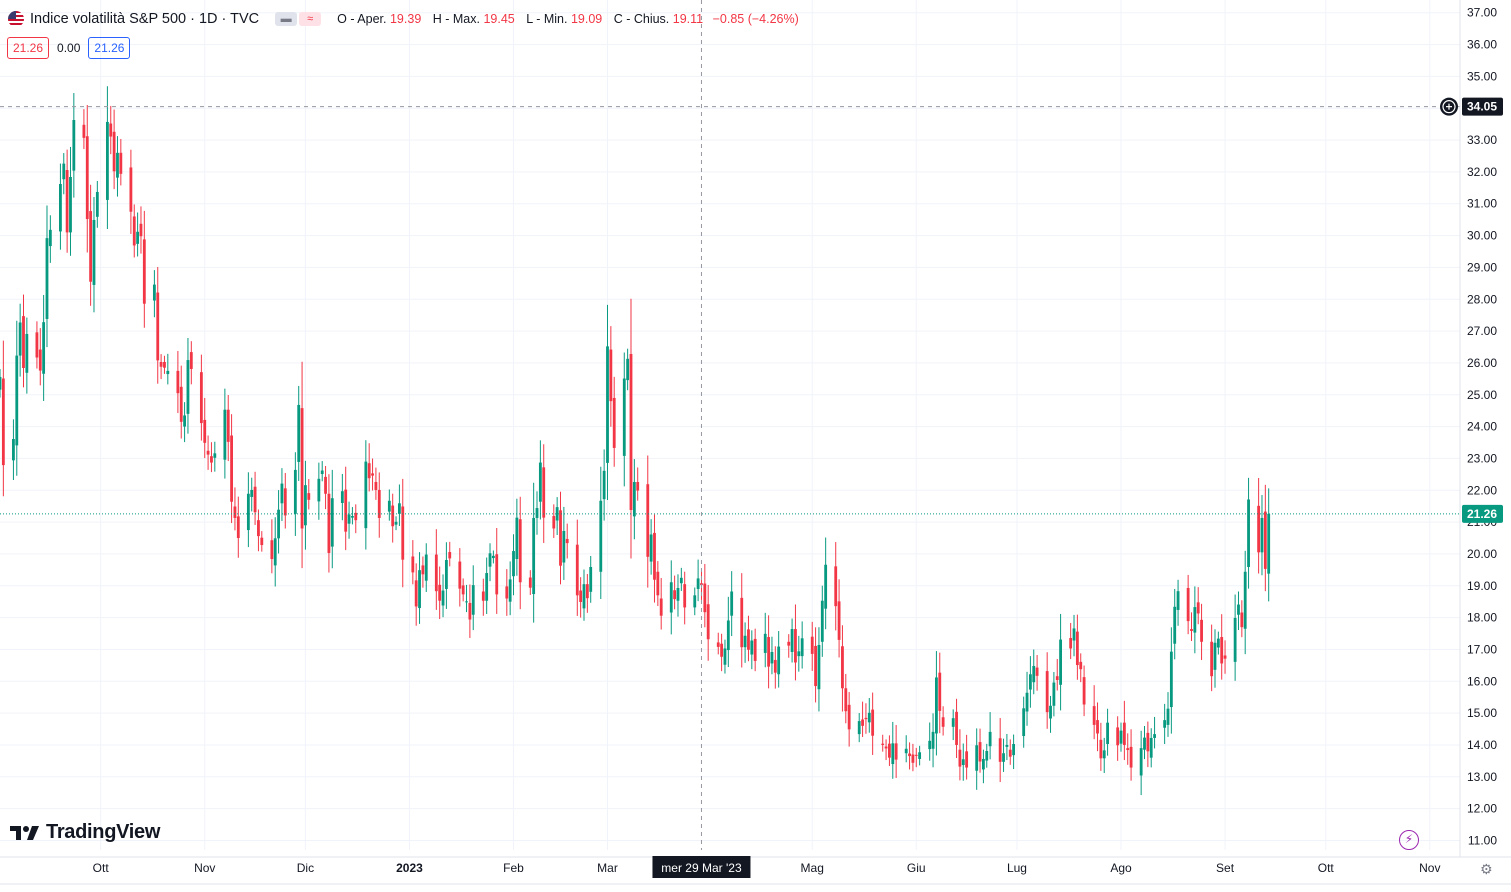  I want to click on price-tick-label: 12.00, so click(1482, 809).